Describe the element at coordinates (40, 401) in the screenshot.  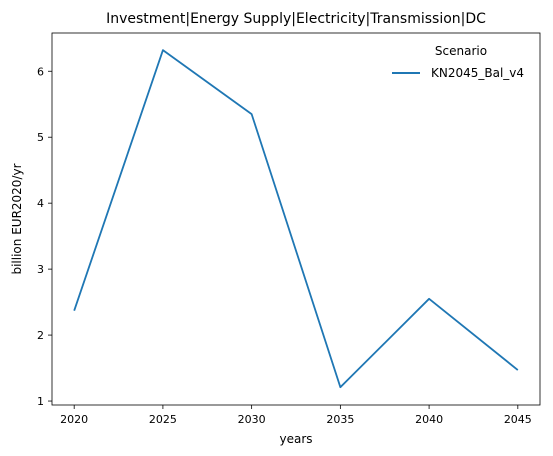
I see `y-tick-label: 1` at that location.